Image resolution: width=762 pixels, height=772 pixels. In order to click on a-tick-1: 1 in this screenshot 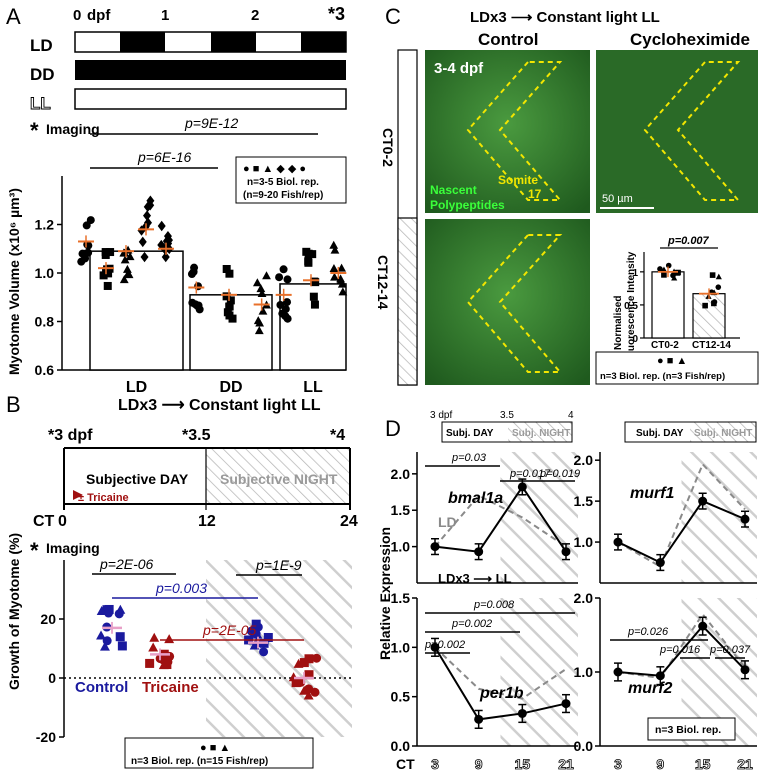, I will do `click(165, 15)`.